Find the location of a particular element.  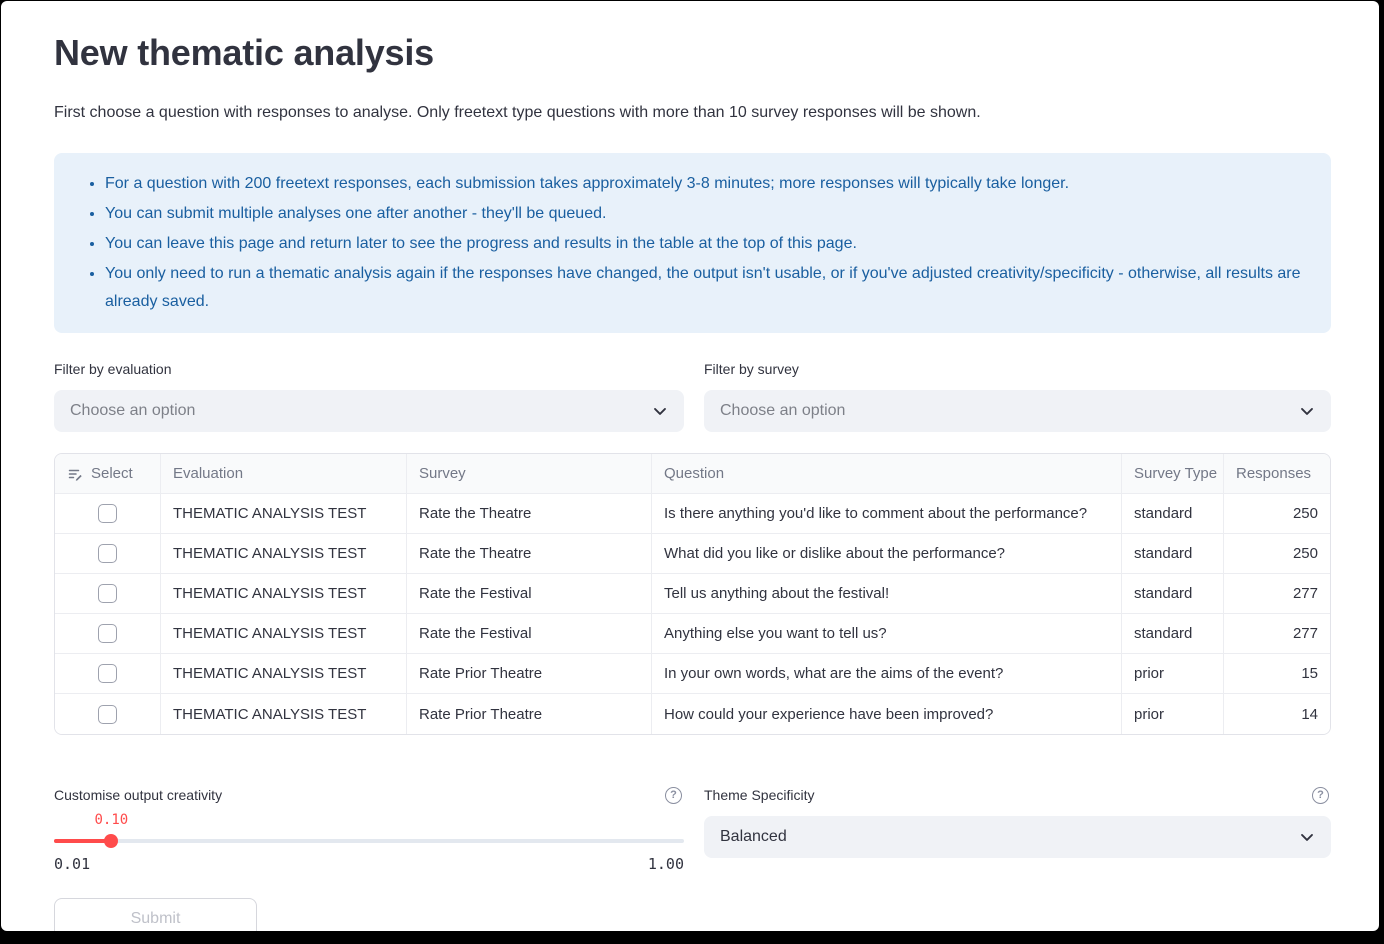

filter-evaluation-value: Choose an option is located at coordinates (133, 411).